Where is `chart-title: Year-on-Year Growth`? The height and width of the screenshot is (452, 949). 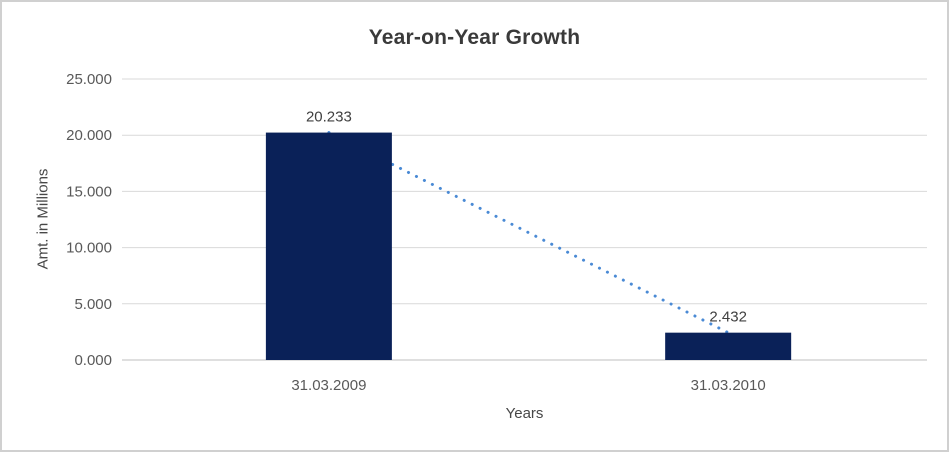 chart-title: Year-on-Year Growth is located at coordinates (474, 37).